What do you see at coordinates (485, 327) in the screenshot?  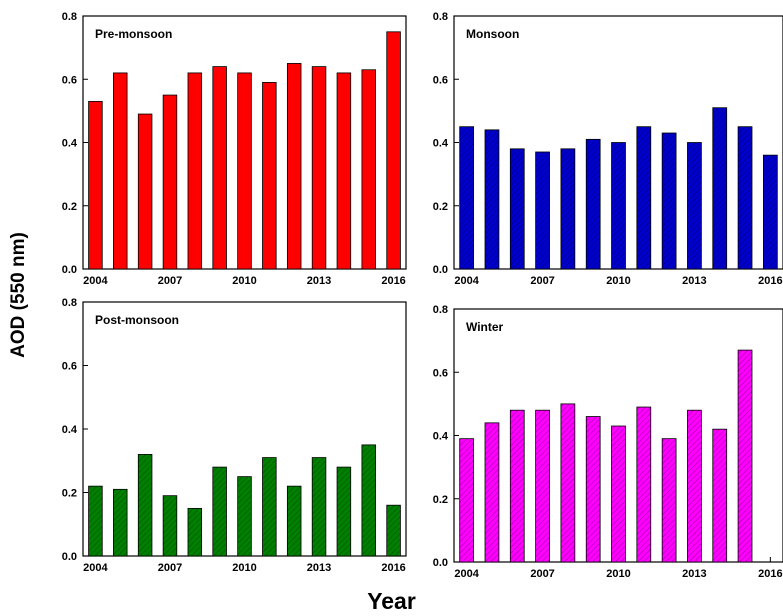 I see `panel-title: Winter` at bounding box center [485, 327].